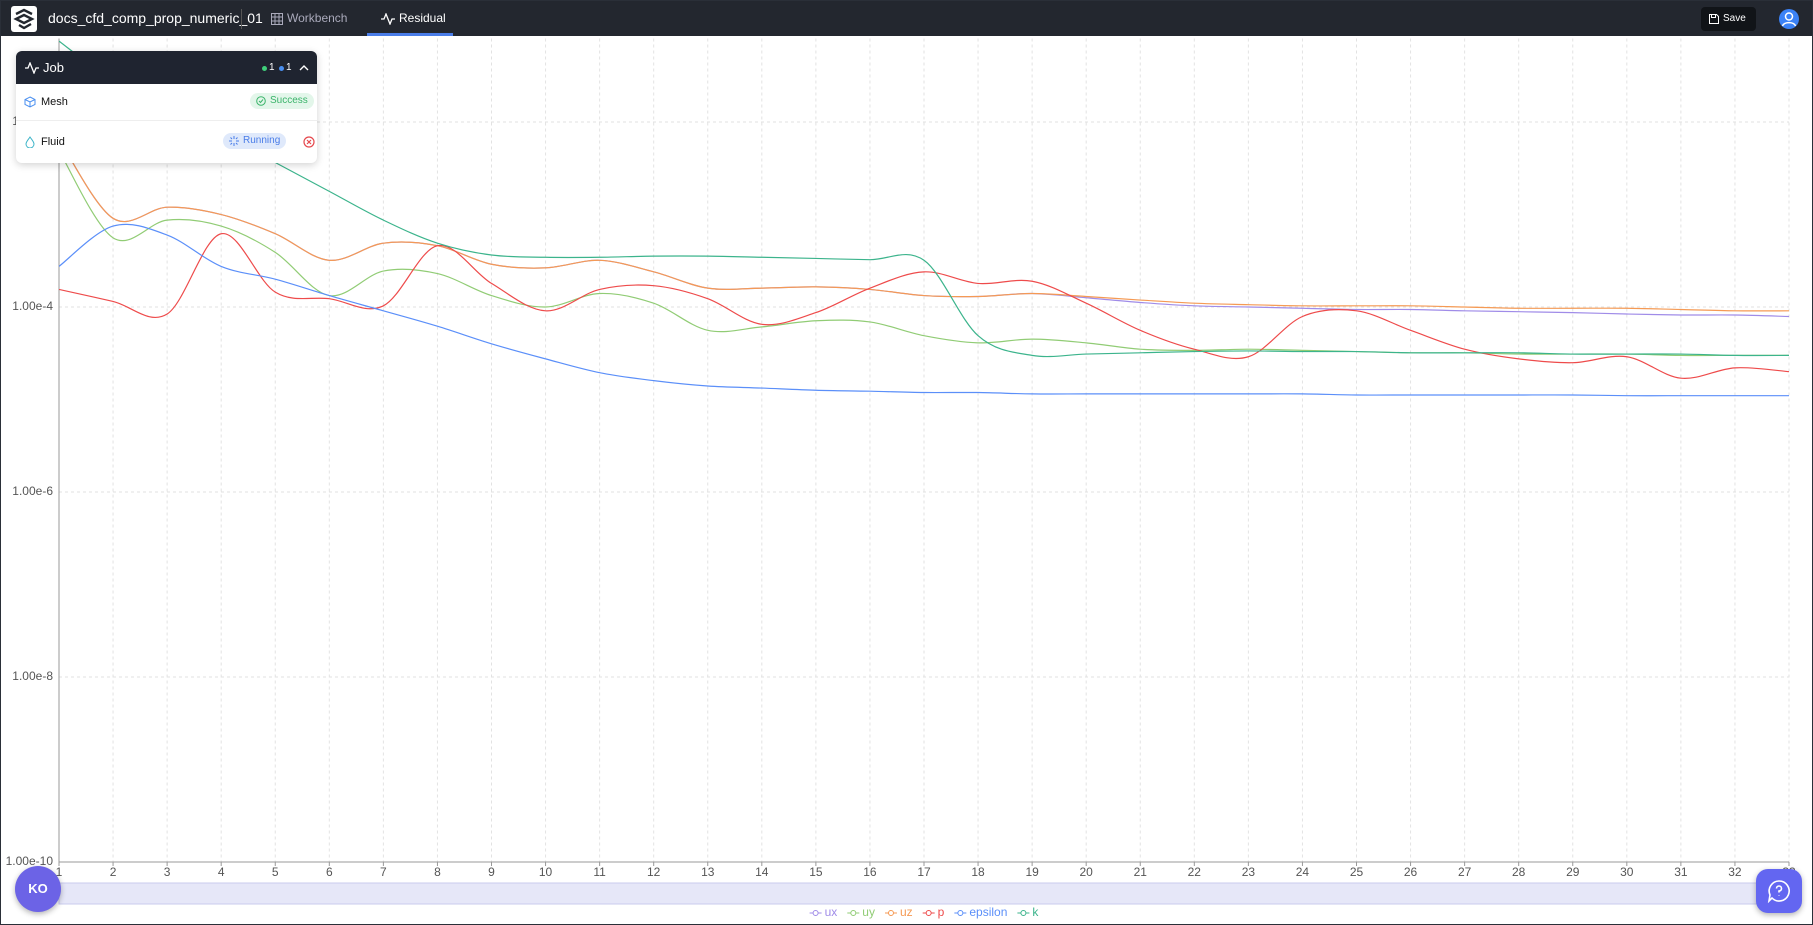 This screenshot has width=1813, height=925. I want to click on running-count: 1, so click(289, 67).